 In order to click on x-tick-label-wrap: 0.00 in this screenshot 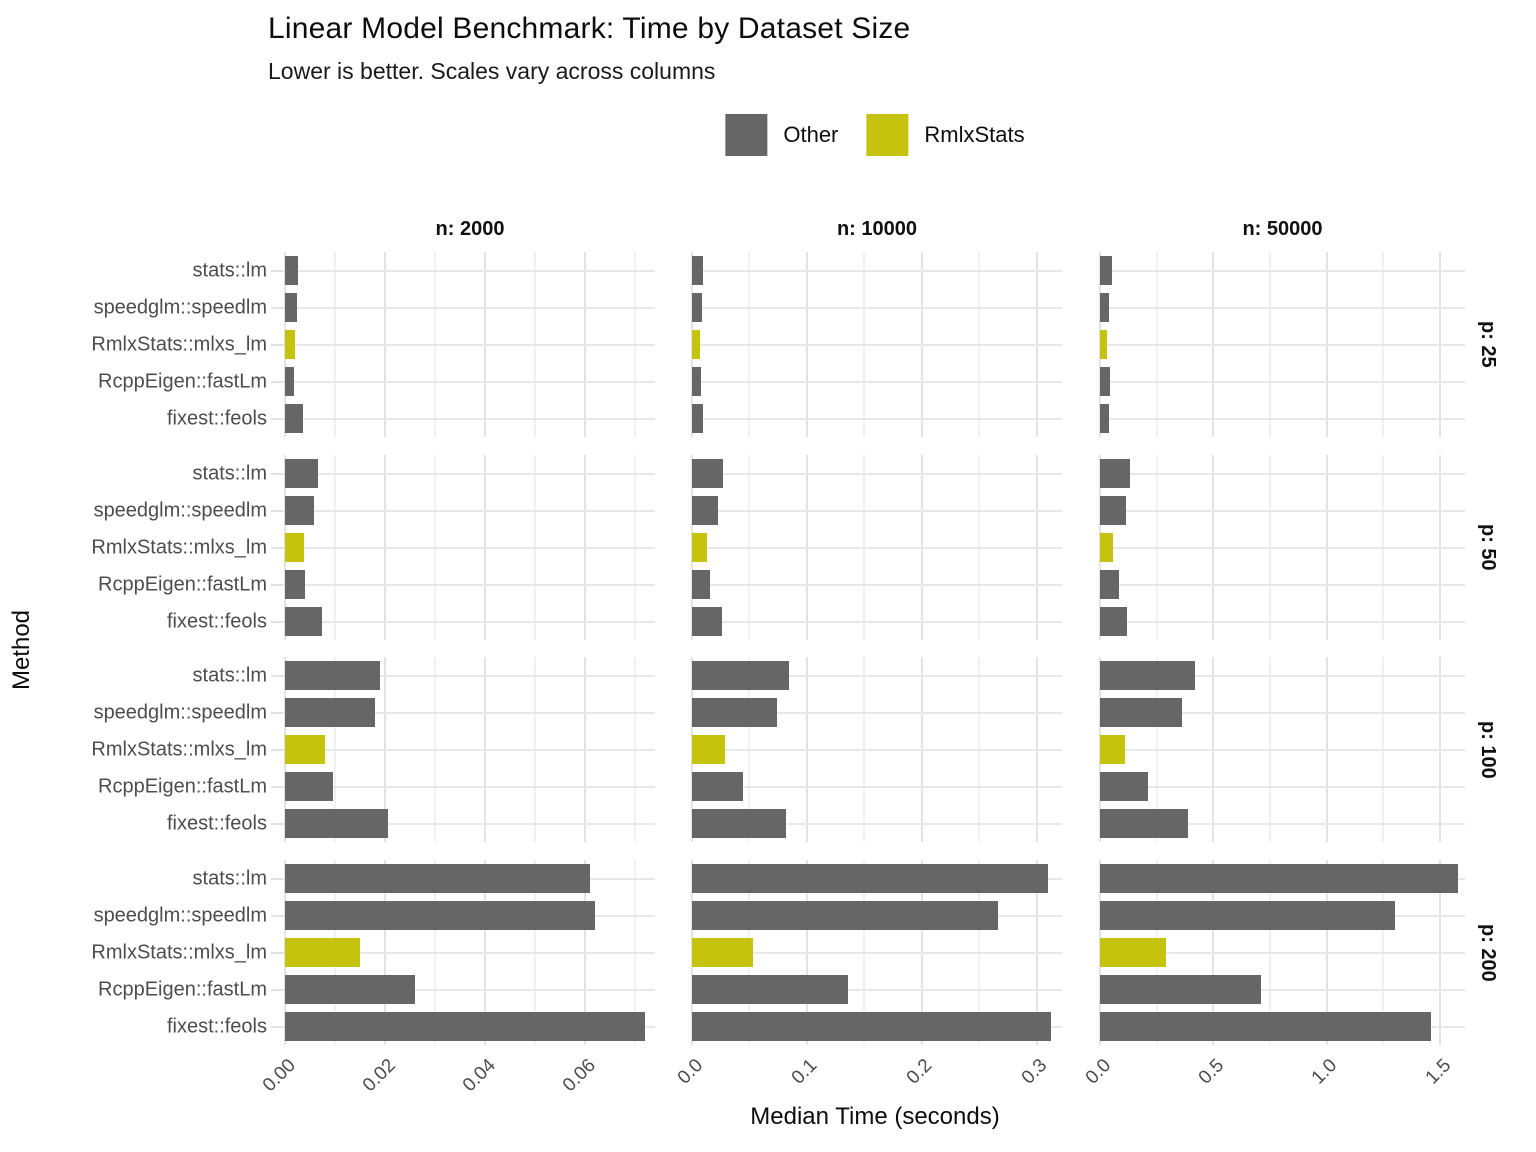, I will do `click(257, 1075)`.